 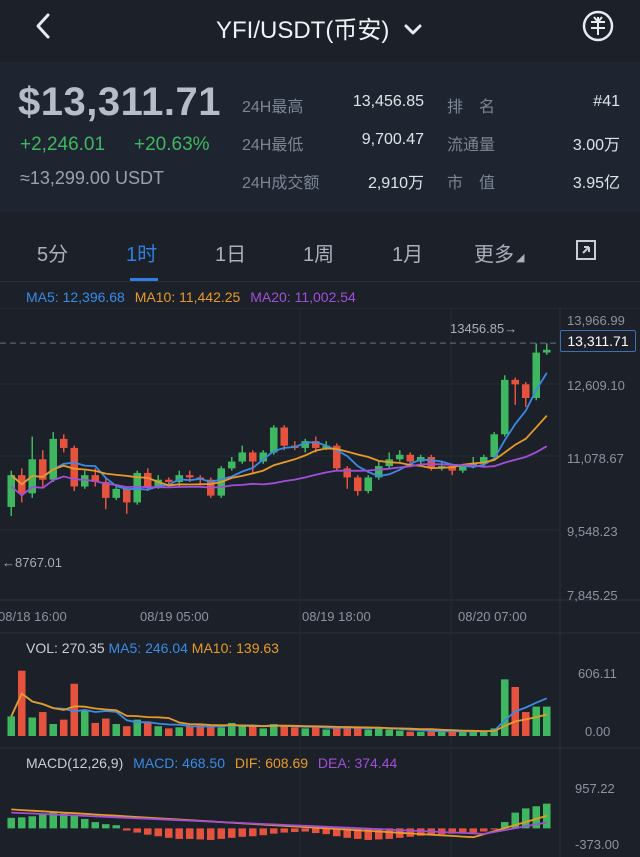 I want to click on tab-more: 更多 ◢, so click(x=499, y=252).